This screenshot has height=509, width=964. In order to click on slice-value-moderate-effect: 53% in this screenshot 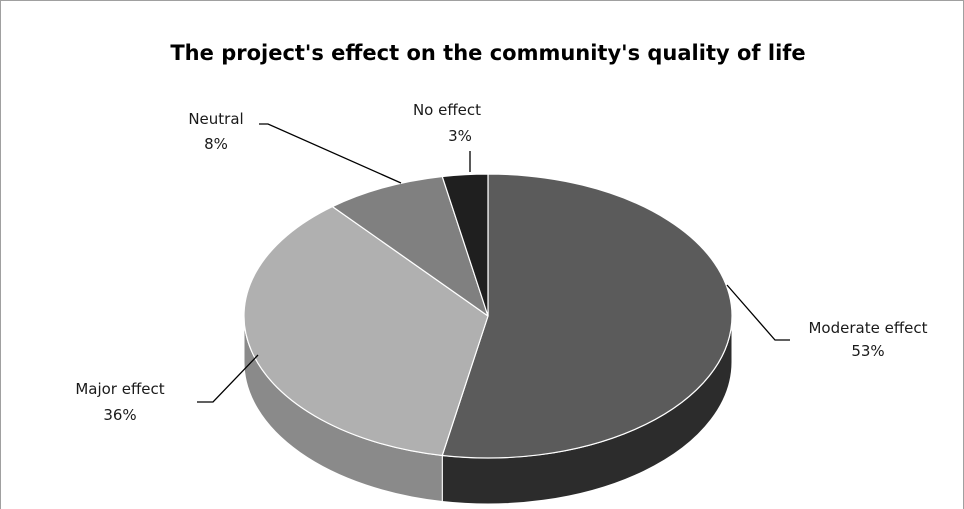, I will do `click(867, 351)`.